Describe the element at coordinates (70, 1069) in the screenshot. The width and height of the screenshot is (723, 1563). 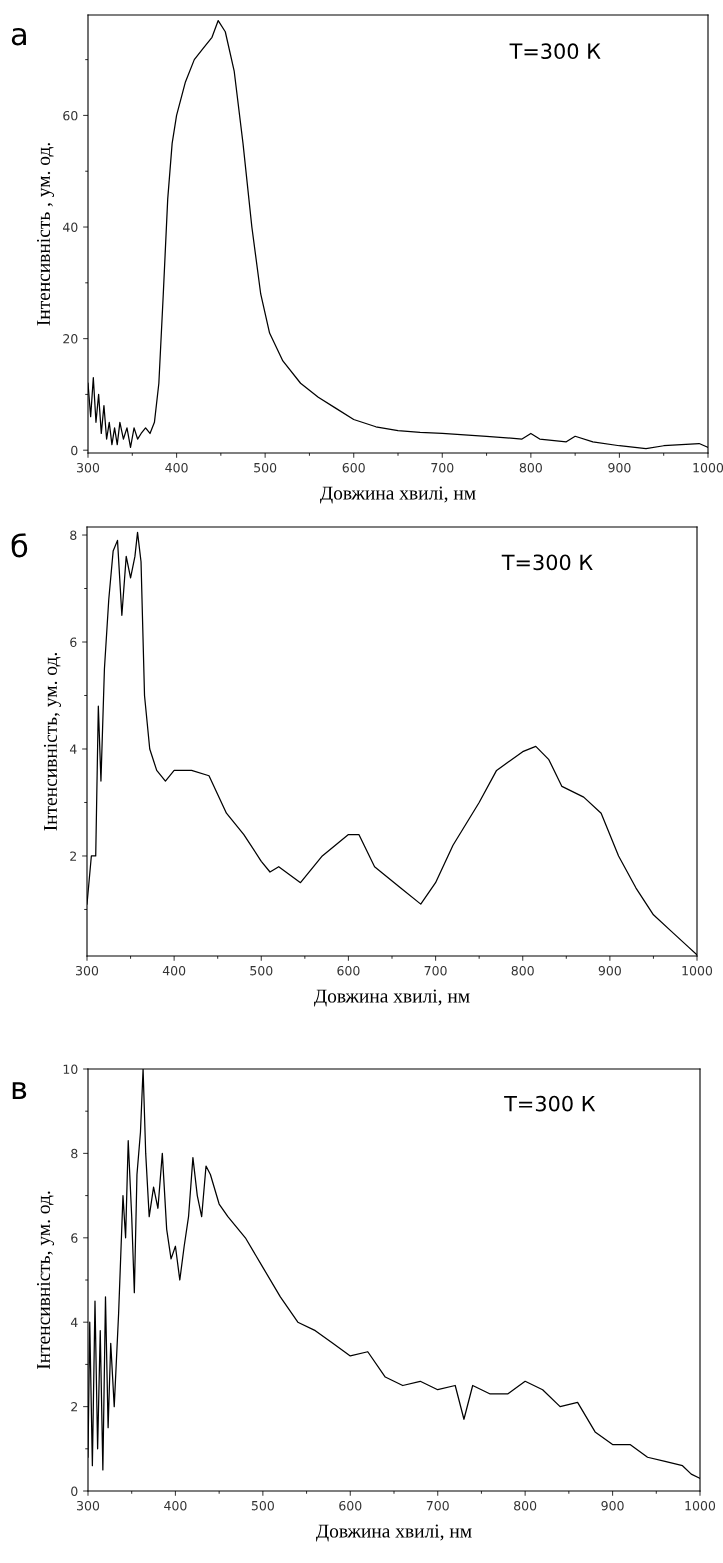
I see `y-tick-label: 10` at that location.